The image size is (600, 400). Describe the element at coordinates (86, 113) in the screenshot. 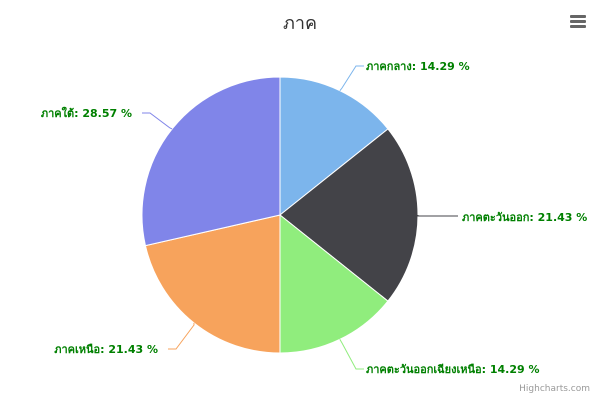

I see `data-label-5: ภาคใต้: 28.57 %` at that location.